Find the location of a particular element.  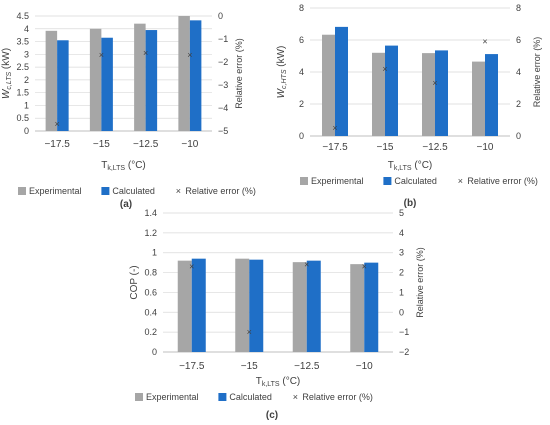

y-tick-label: 0.2 is located at coordinates (150, 332).